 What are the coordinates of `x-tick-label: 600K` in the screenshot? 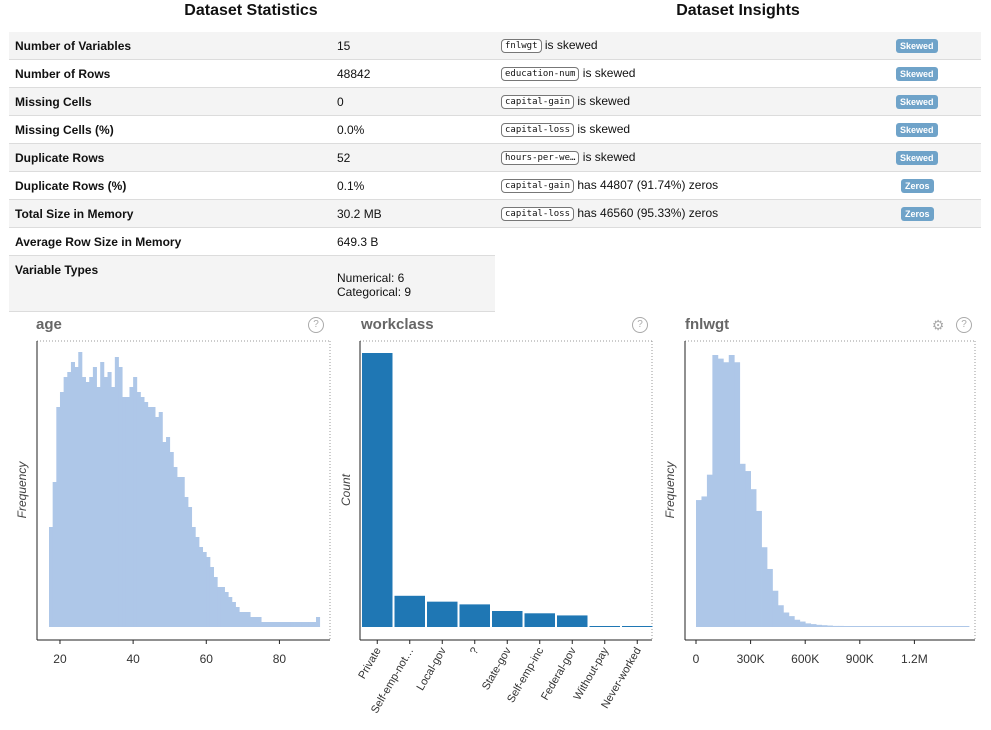 It's located at (805, 659).